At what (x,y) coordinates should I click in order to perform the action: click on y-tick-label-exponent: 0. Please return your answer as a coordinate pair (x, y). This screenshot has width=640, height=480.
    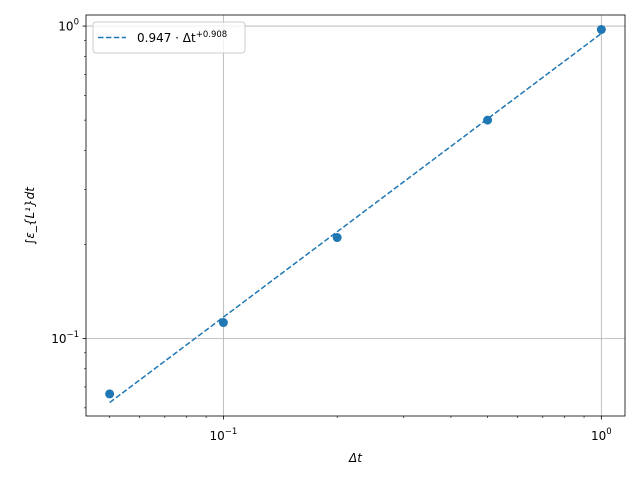
    Looking at the image, I should click on (76, 23).